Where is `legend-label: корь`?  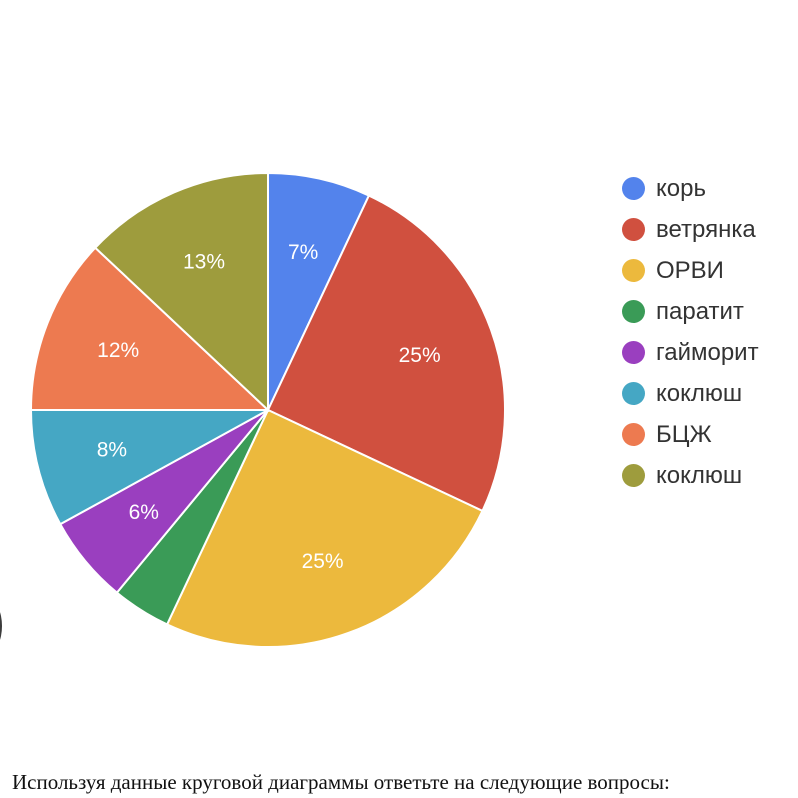
legend-label: корь is located at coordinates (681, 188).